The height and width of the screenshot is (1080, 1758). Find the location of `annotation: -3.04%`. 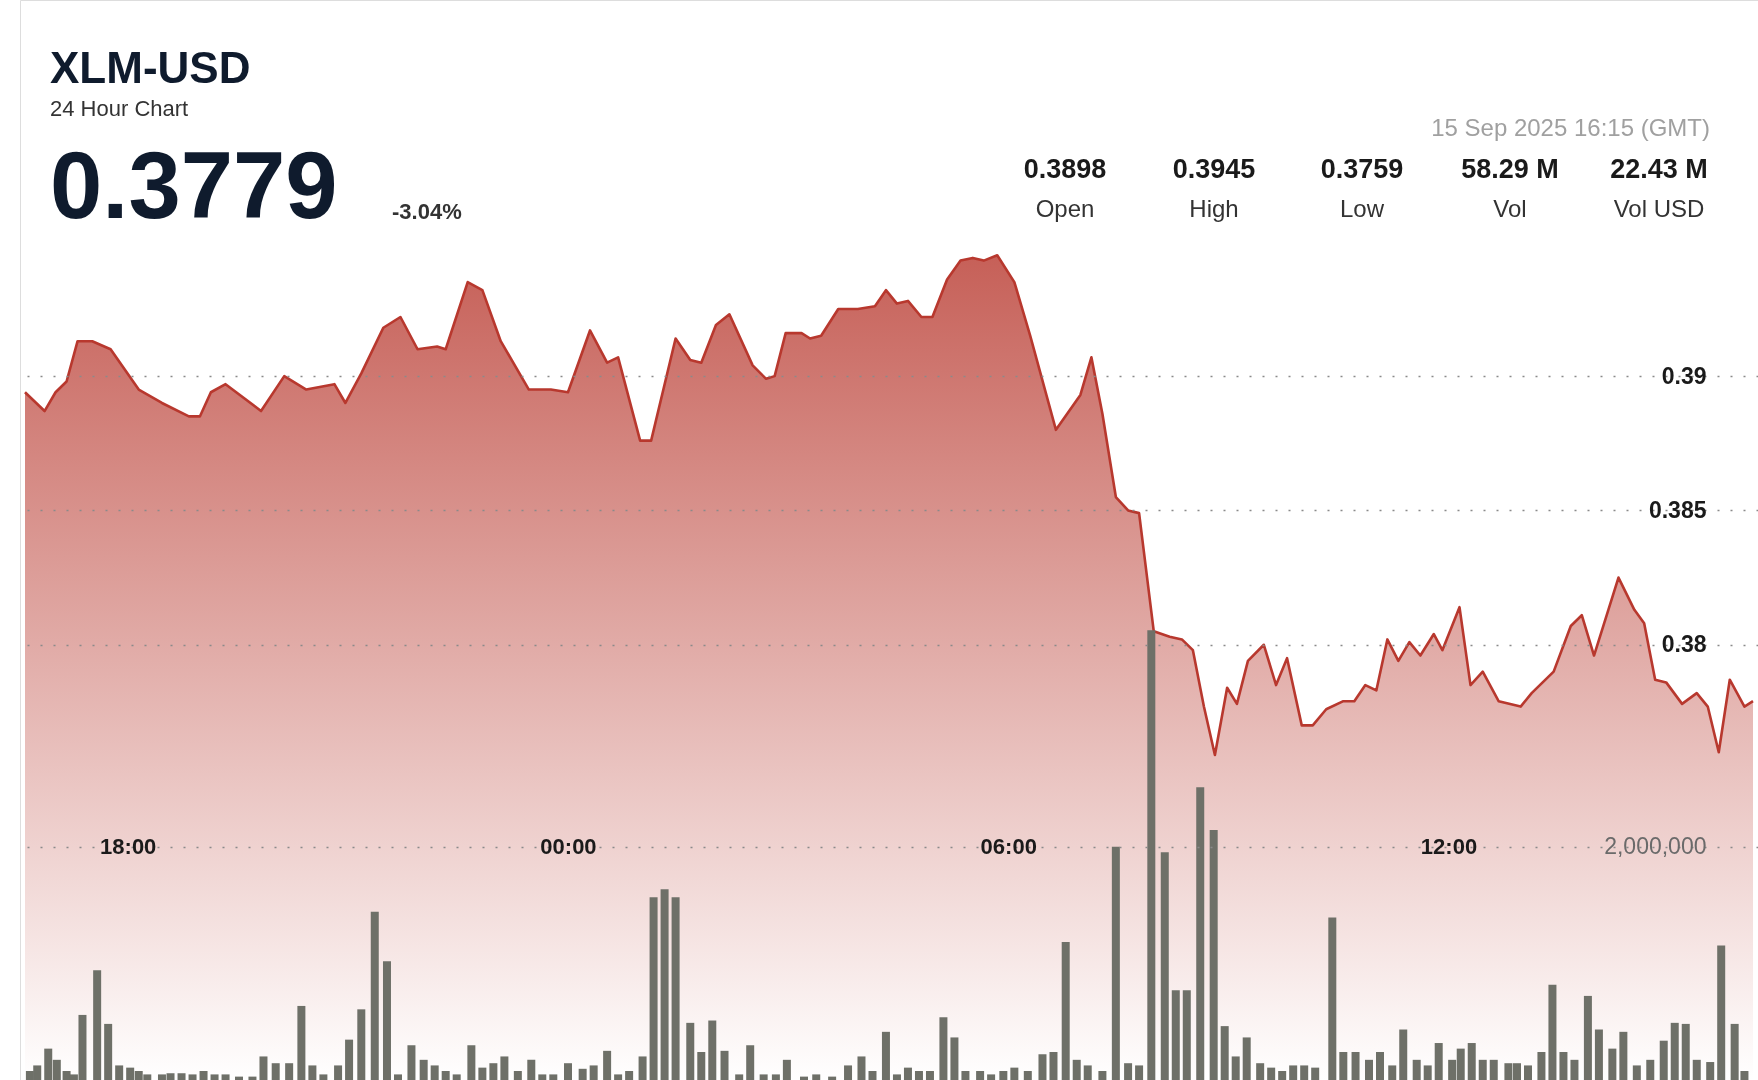

annotation: -3.04% is located at coordinates (427, 211).